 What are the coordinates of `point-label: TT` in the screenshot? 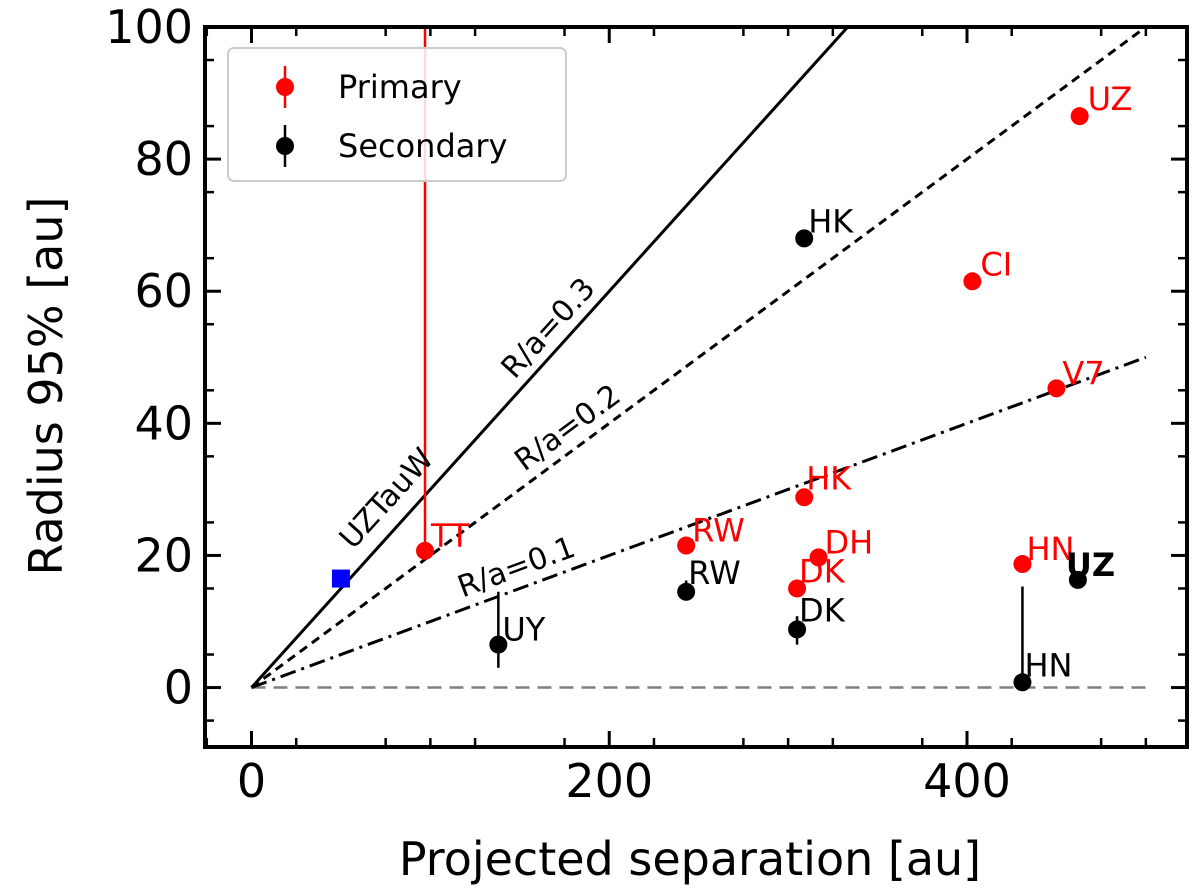 It's located at (450, 536).